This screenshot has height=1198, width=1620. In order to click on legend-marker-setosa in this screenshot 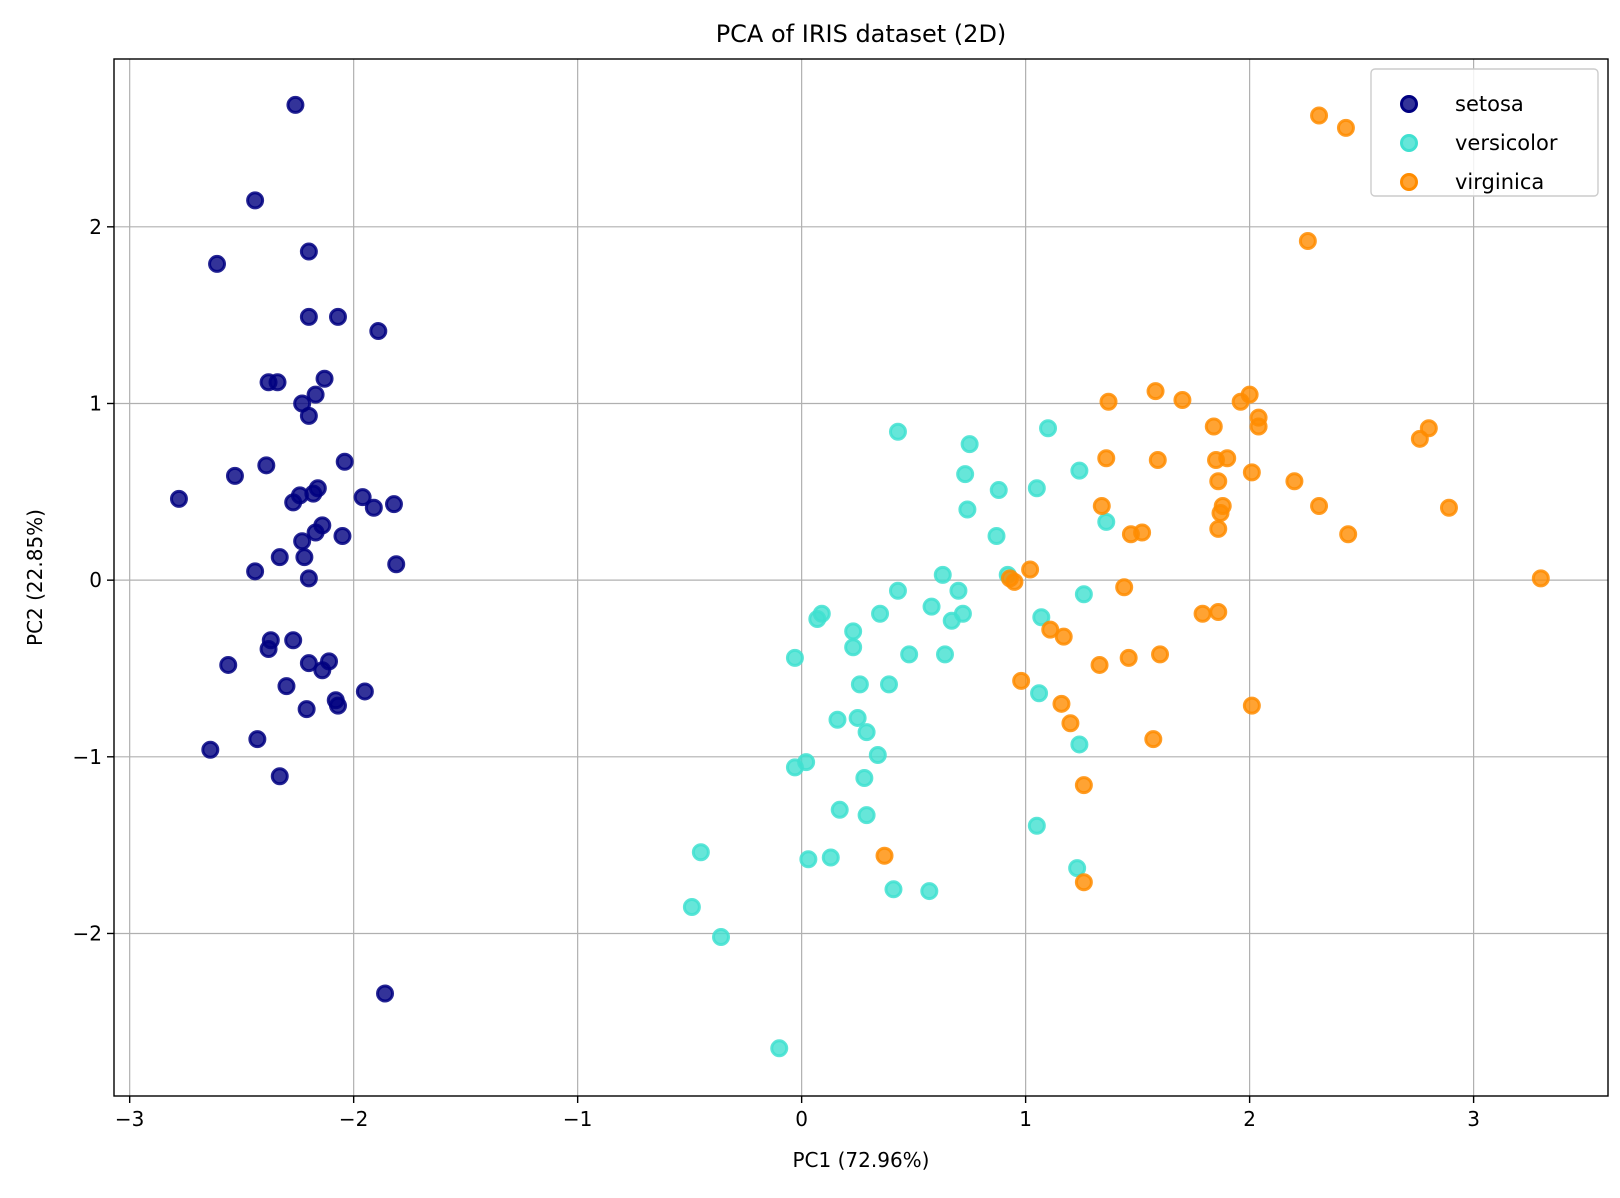, I will do `click(1409, 104)`.